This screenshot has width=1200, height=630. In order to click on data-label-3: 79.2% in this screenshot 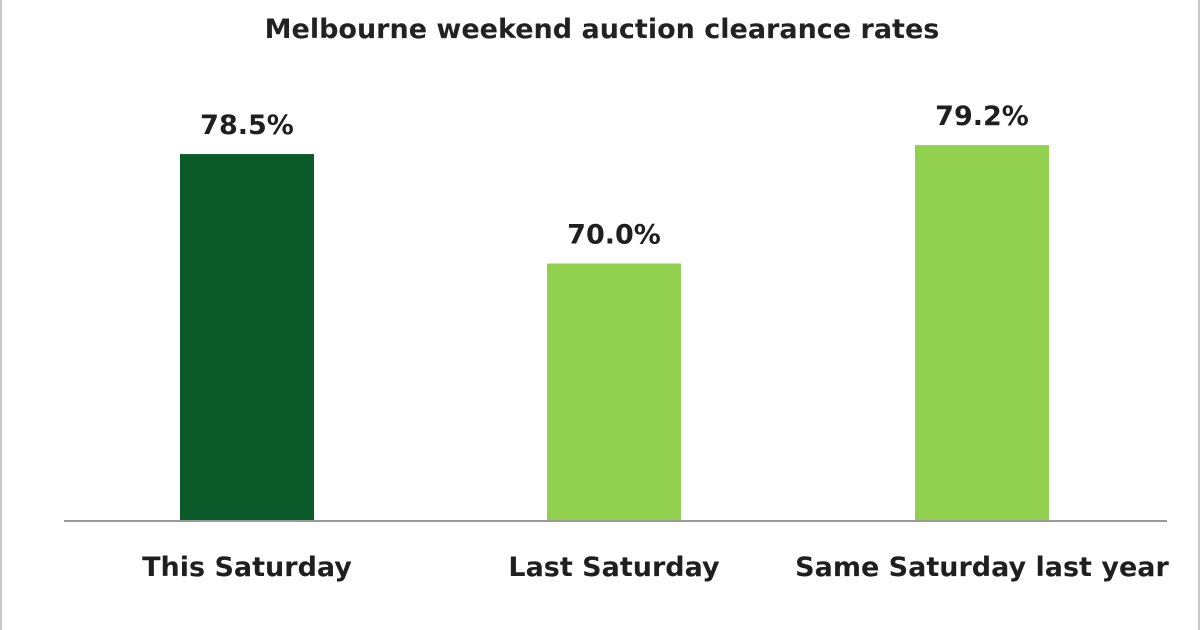, I will do `click(982, 116)`.